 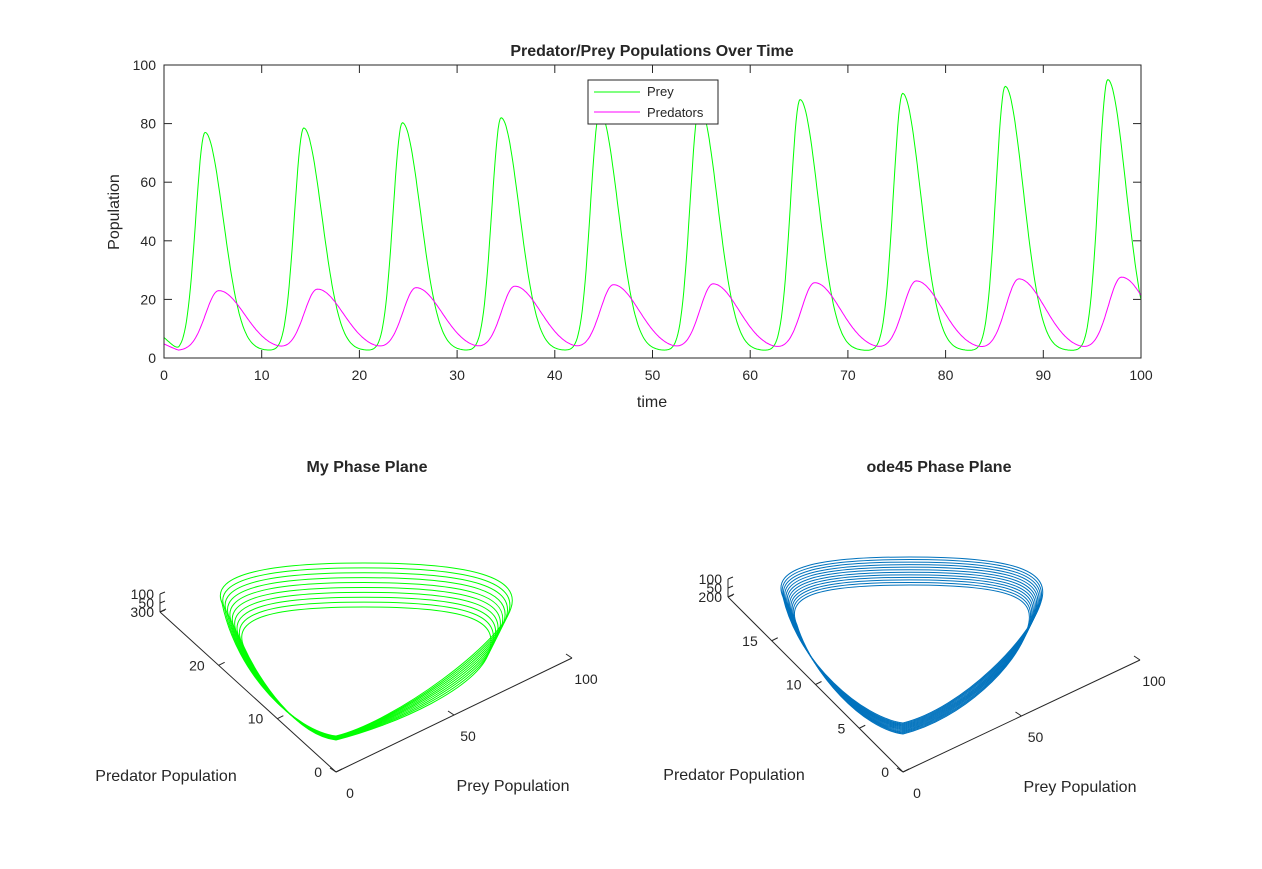 I want to click on x-tick-label: 10, so click(x=262, y=375).